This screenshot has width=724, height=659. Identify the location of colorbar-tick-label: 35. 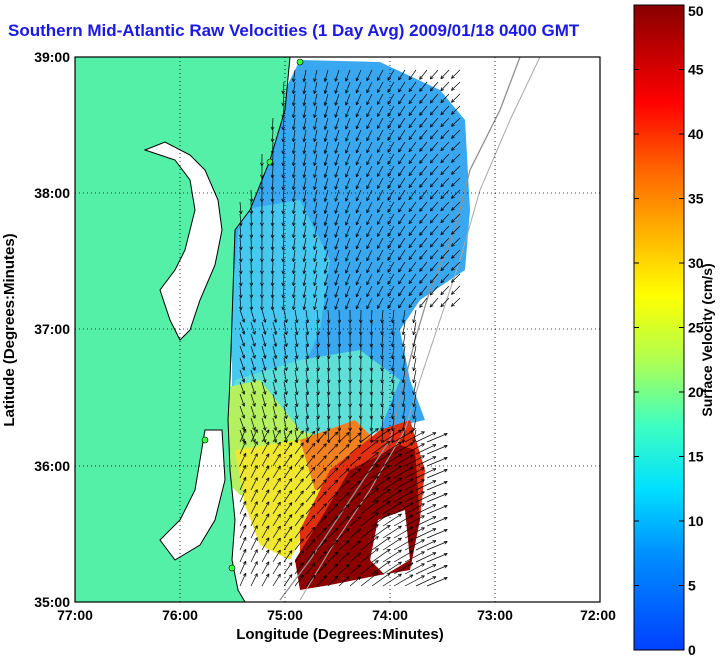
(696, 199).